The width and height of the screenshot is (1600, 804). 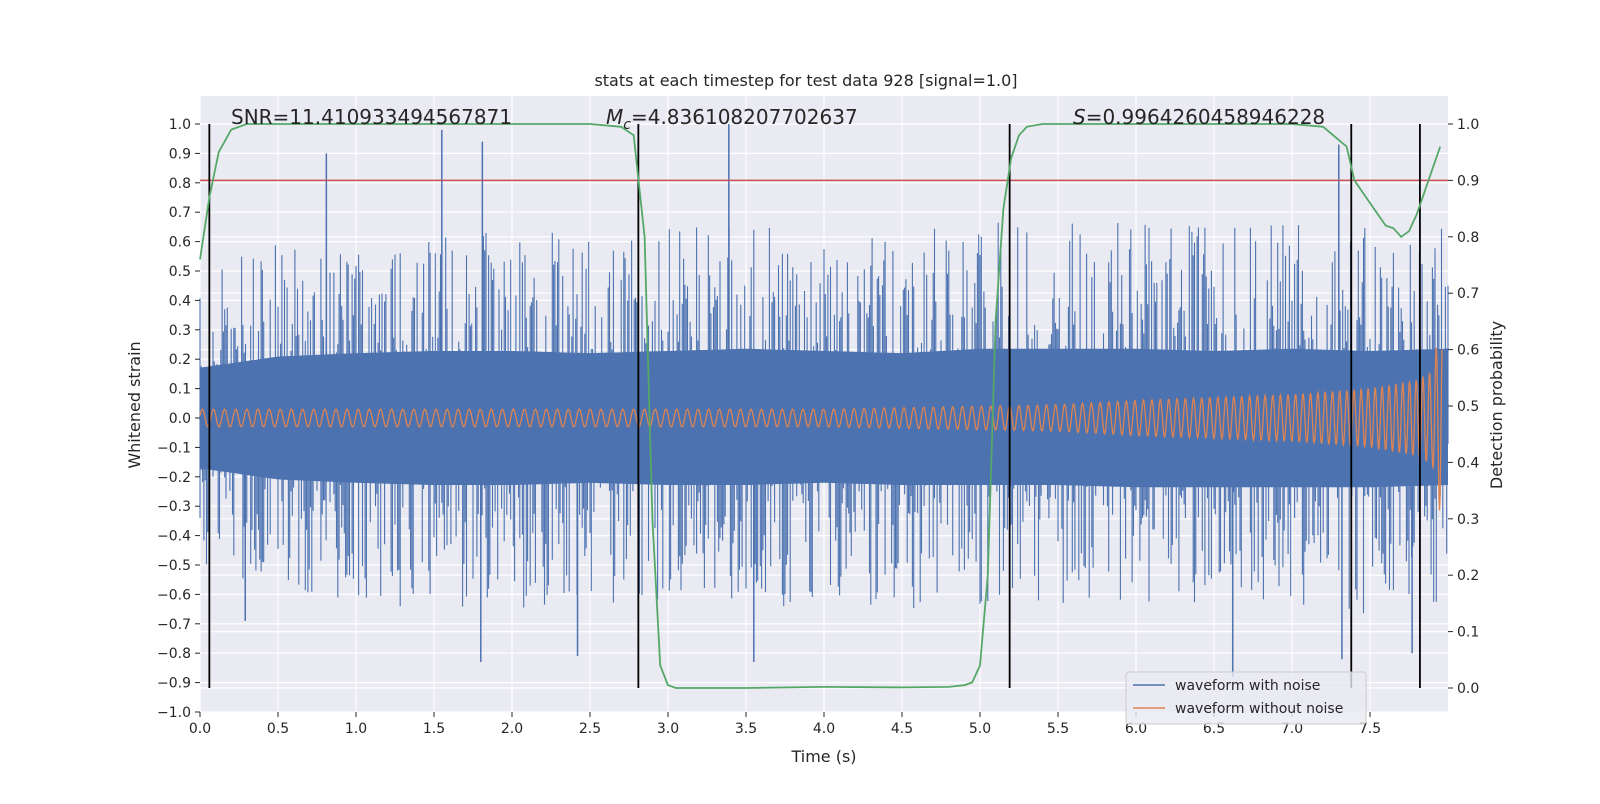 What do you see at coordinates (1468, 407) in the screenshot?
I see `y-right-tick-label: 0.5` at bounding box center [1468, 407].